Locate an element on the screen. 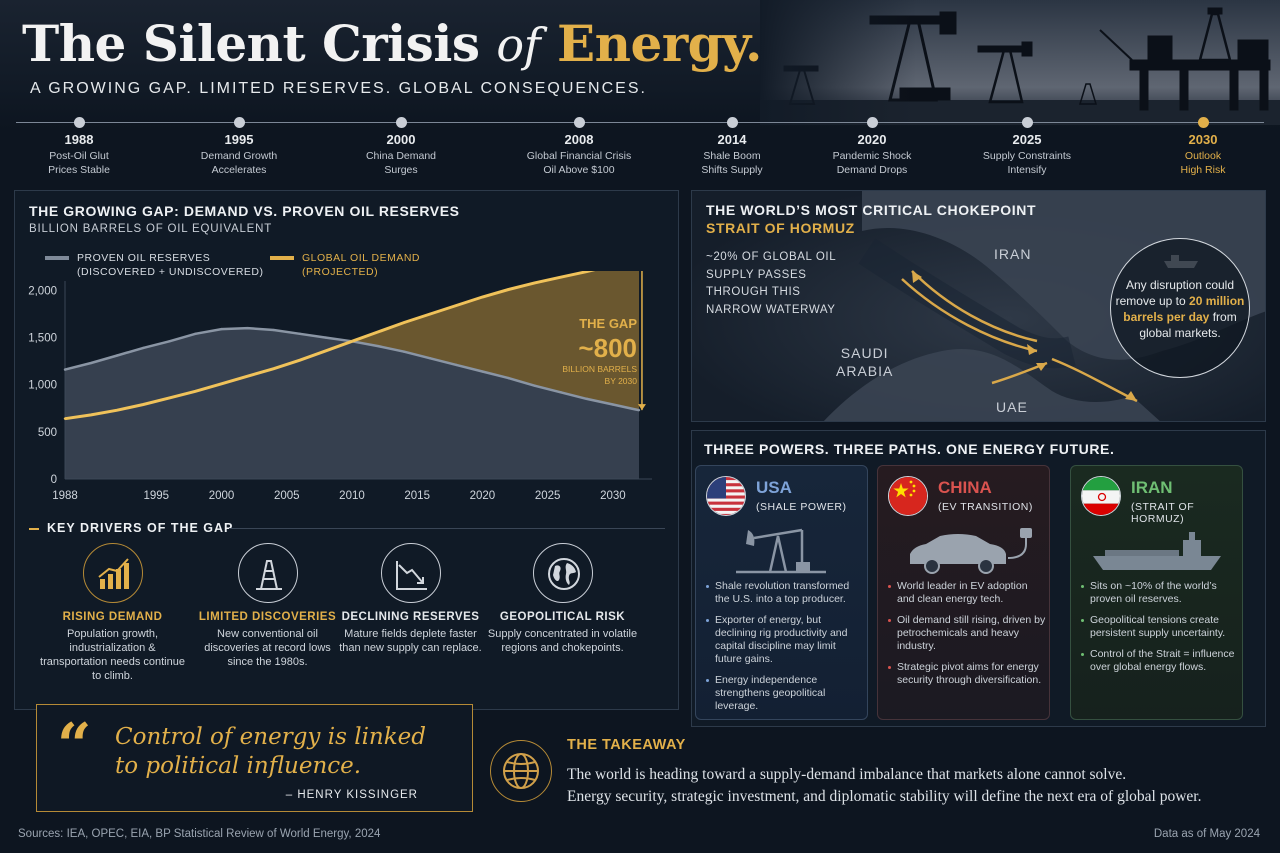 The height and width of the screenshot is (853, 1280). tanker-route-inbound is located at coordinates (969, 315).